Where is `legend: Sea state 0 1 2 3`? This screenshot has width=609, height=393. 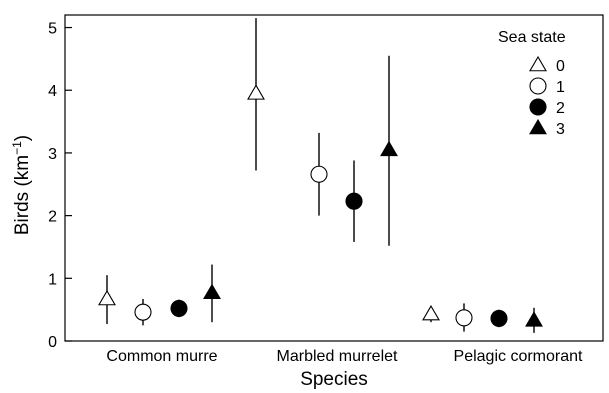
legend: Sea state 0 1 2 3 is located at coordinates (532, 83).